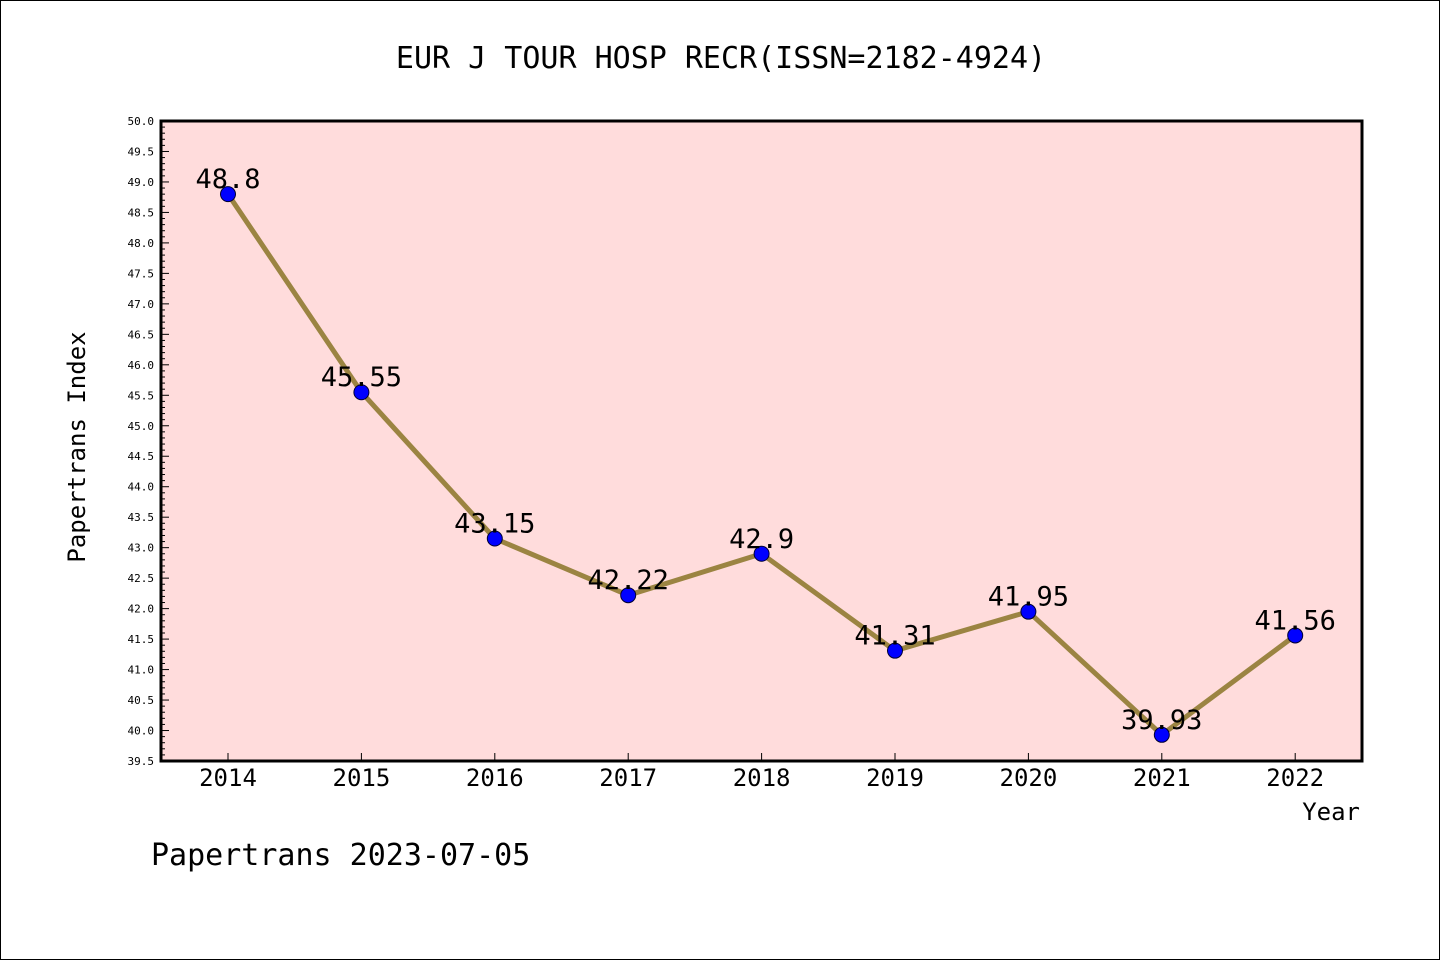 The image size is (1440, 964). What do you see at coordinates (495, 778) in the screenshot?
I see `x-tick-label: 2016` at bounding box center [495, 778].